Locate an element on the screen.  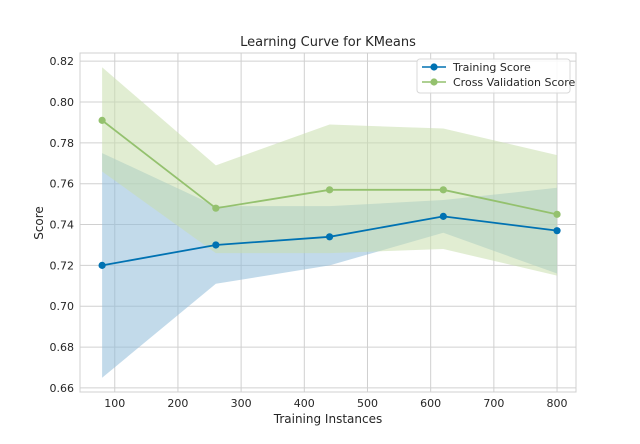
legend-box is located at coordinates (493, 76).